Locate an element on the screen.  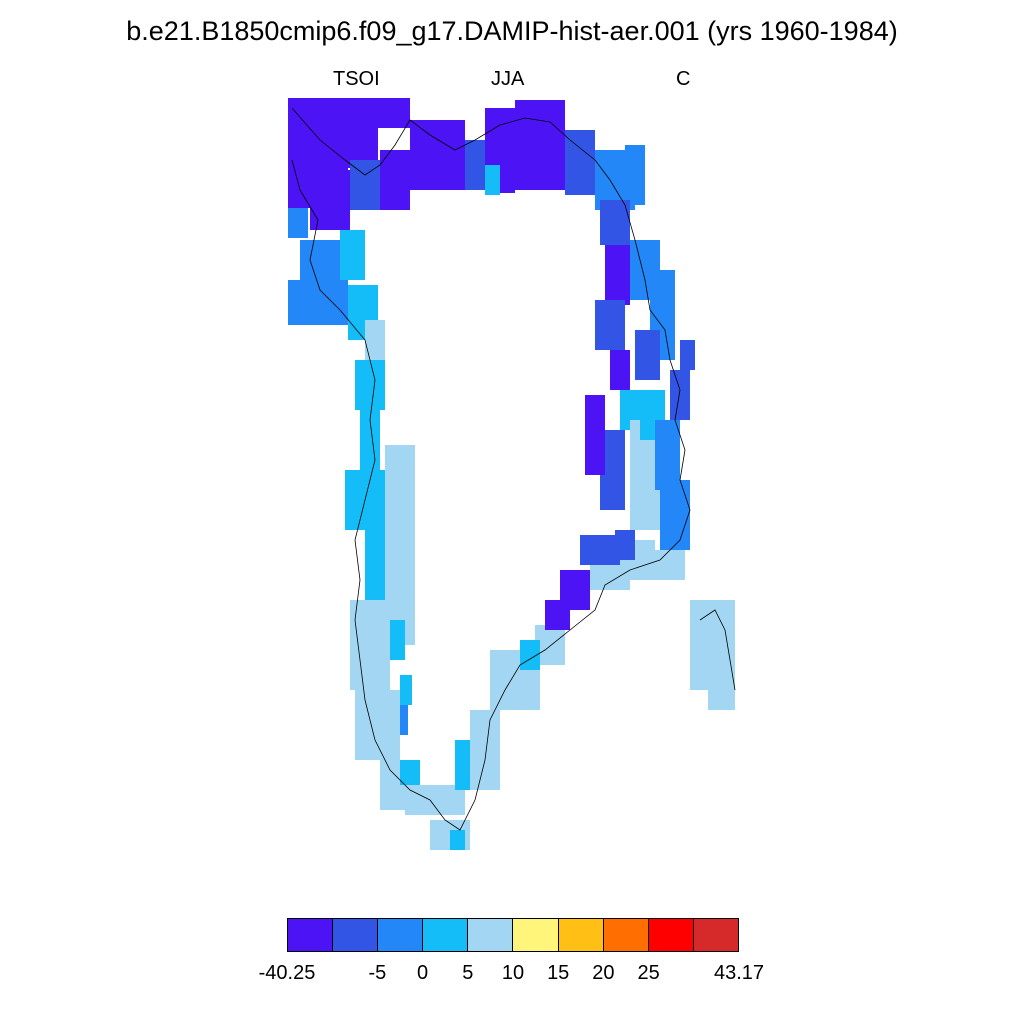
colorbar-tick-label: 15 is located at coordinates (558, 973).